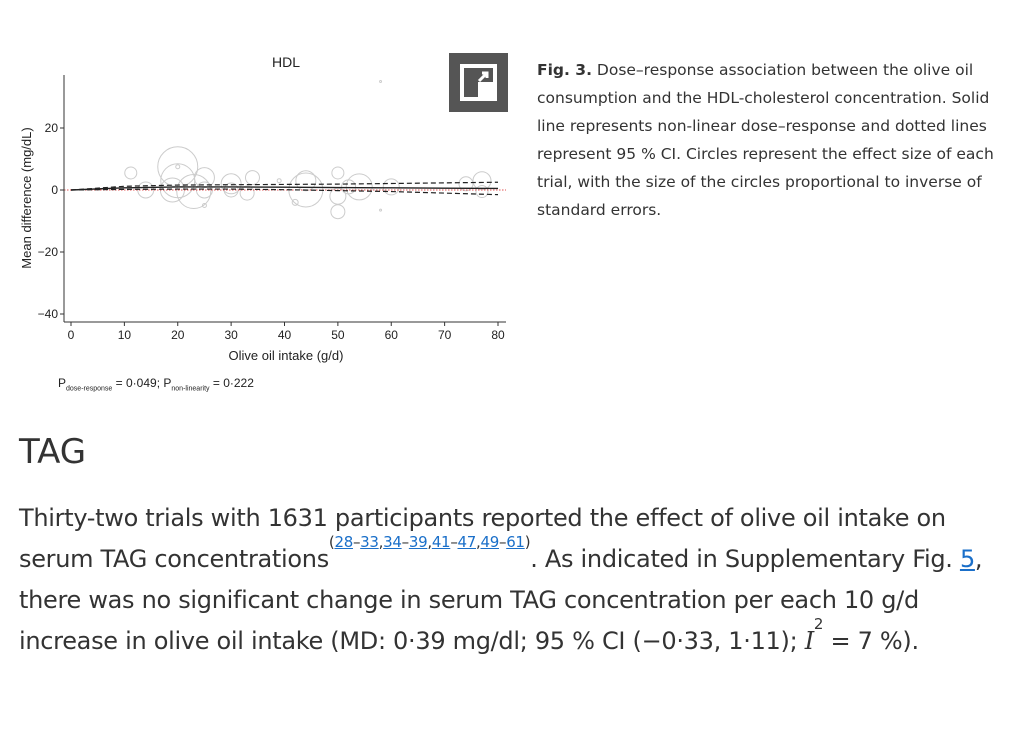 This screenshot has width=1024, height=733. Describe the element at coordinates (445, 335) in the screenshot. I see `x-tick-label: 70` at that location.